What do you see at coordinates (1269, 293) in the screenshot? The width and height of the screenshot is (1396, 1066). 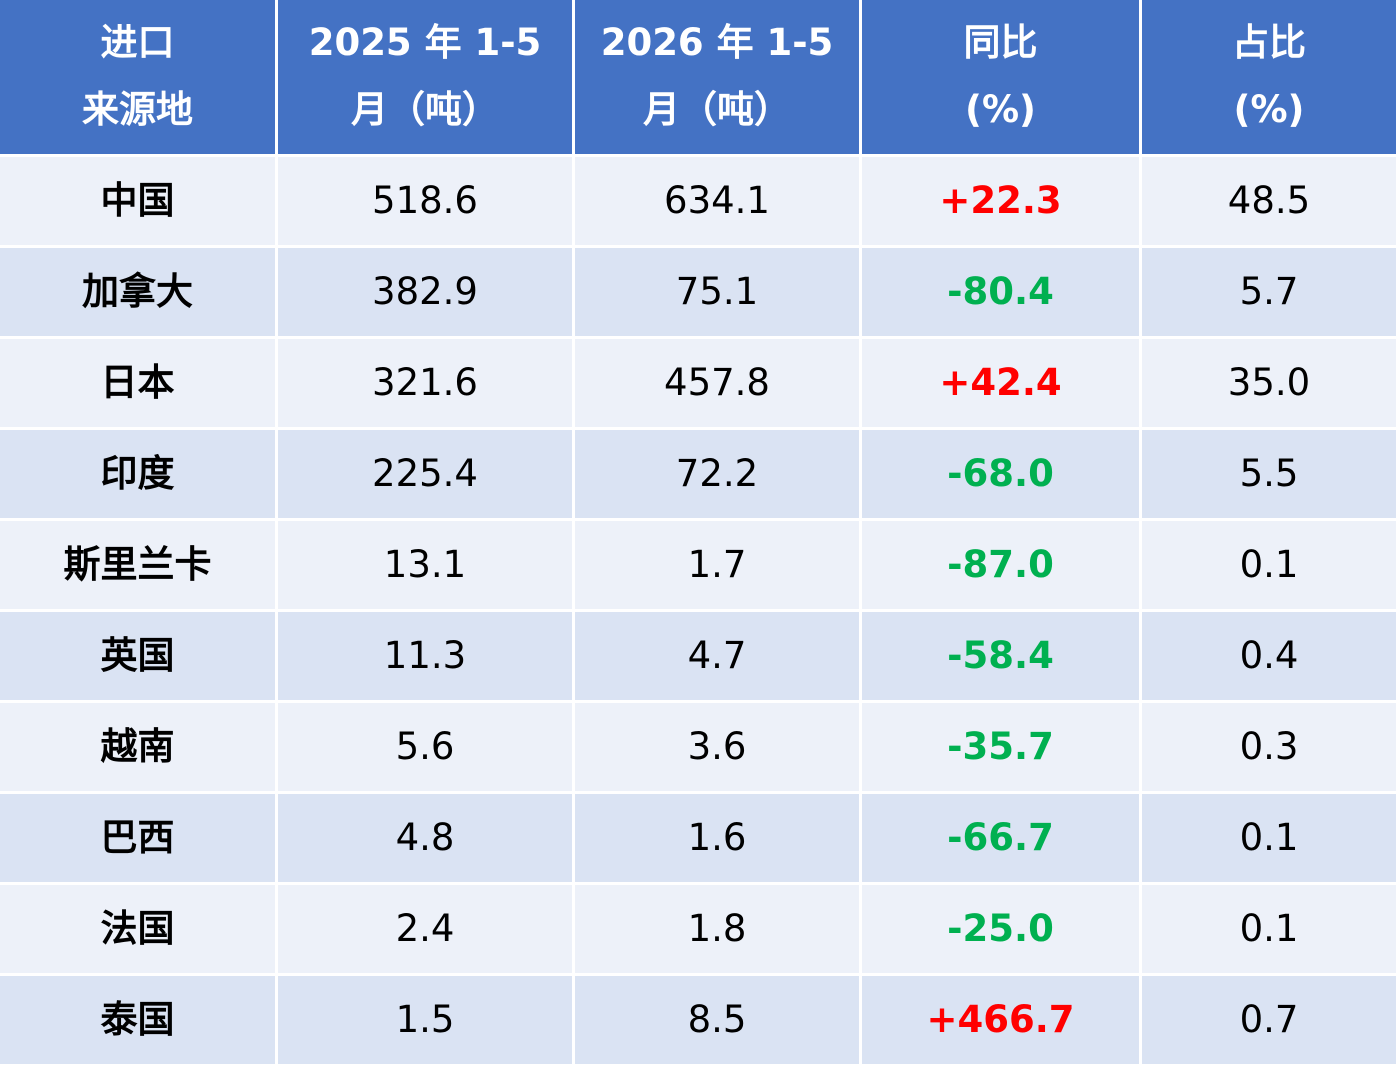 I see `value-cell: 5.7` at bounding box center [1269, 293].